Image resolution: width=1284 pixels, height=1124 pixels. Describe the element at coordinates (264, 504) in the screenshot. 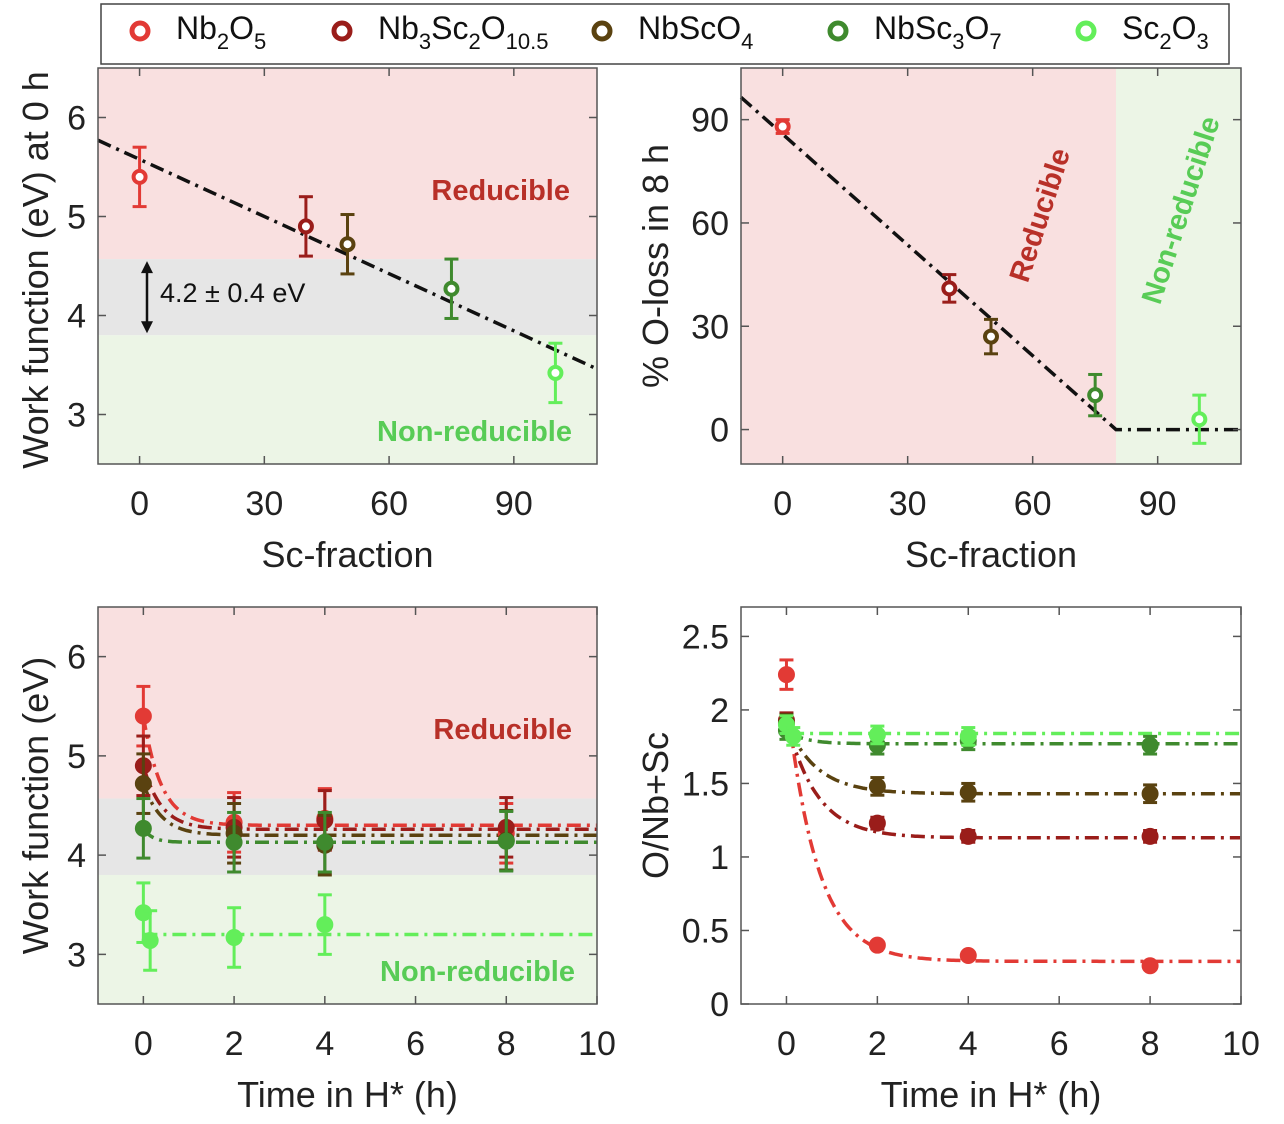

I see `x-tick-label: 30` at that location.